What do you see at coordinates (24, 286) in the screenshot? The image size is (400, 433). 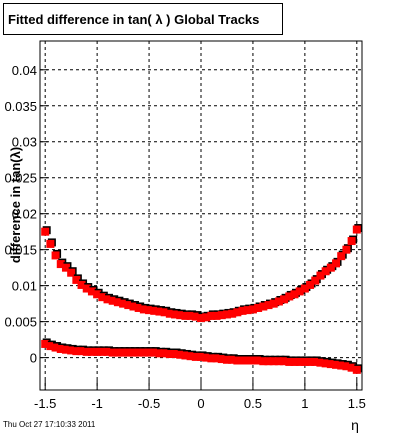 I see `y-tick-label: 0.01` at bounding box center [24, 286].